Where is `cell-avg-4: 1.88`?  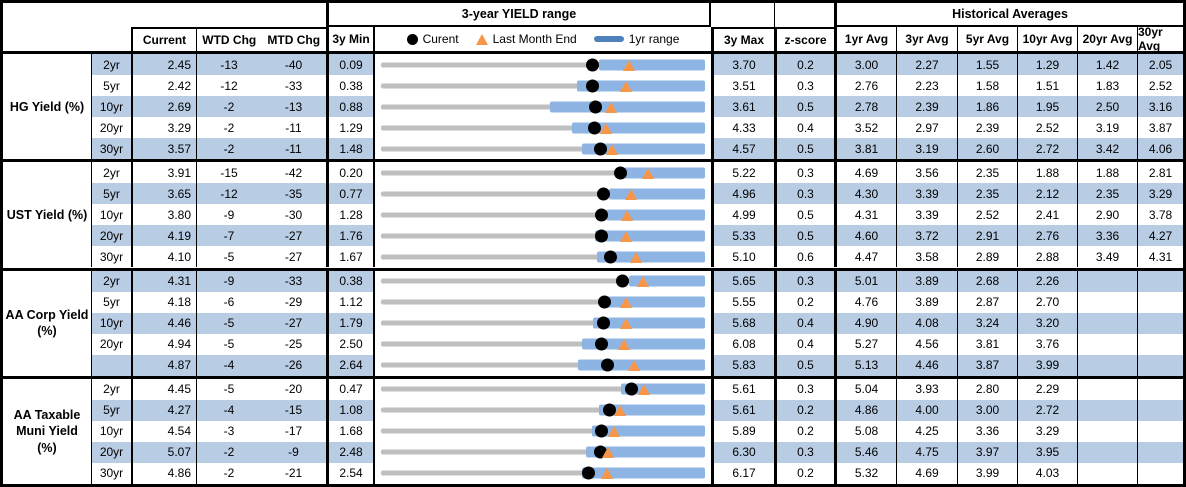 cell-avg-4: 1.88 is located at coordinates (1107, 173).